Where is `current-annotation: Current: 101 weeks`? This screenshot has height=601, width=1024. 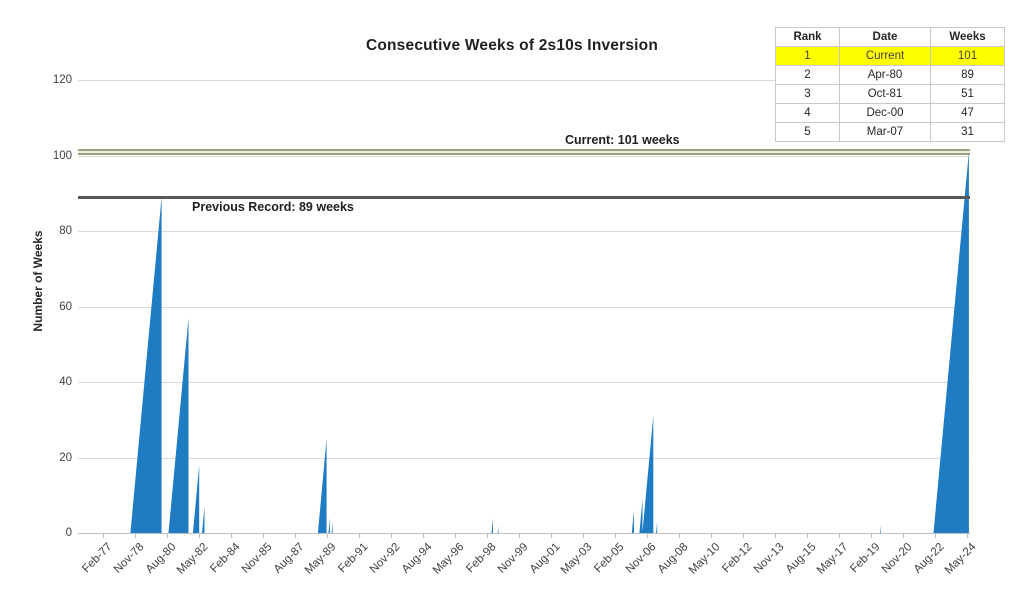 current-annotation: Current: 101 weeks is located at coordinates (622, 140).